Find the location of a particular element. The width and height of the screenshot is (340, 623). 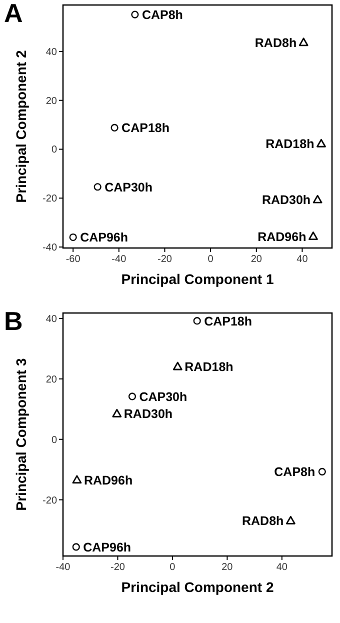

x-axis-title: Principal Component 1 is located at coordinates (197, 279).